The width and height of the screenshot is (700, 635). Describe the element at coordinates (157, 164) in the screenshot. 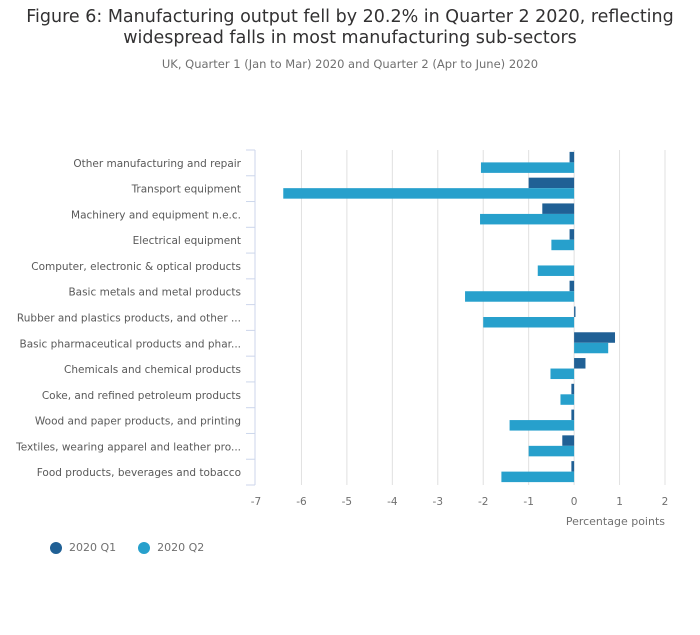

I see `category-label: Other manufacturing and repair` at that location.